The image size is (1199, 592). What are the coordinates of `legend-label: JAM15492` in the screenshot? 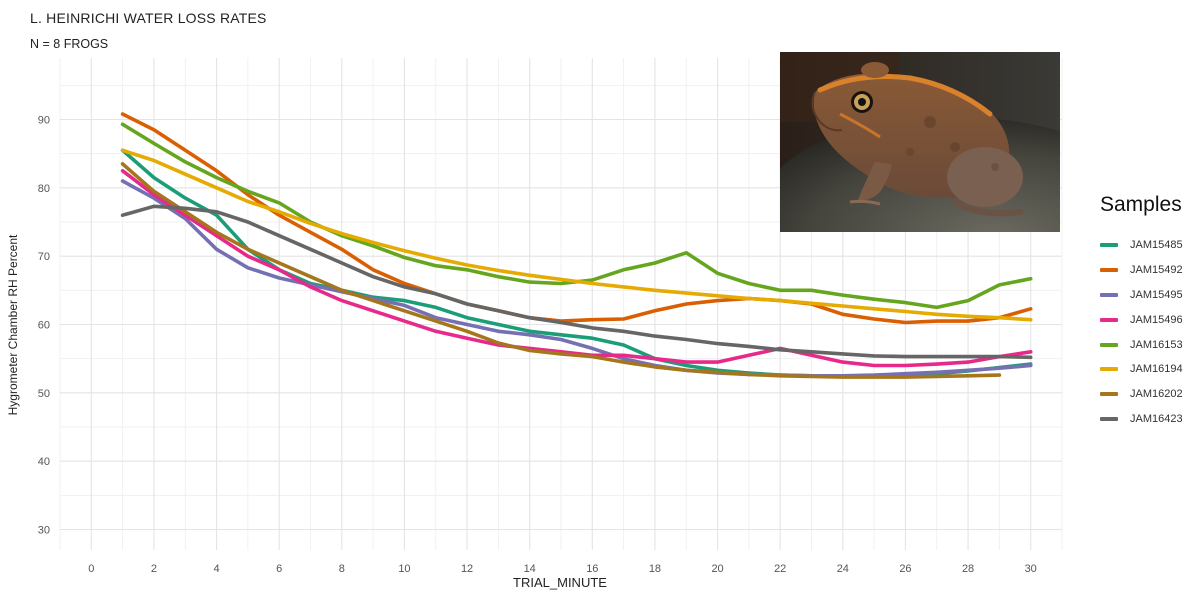 It's located at (1156, 270).